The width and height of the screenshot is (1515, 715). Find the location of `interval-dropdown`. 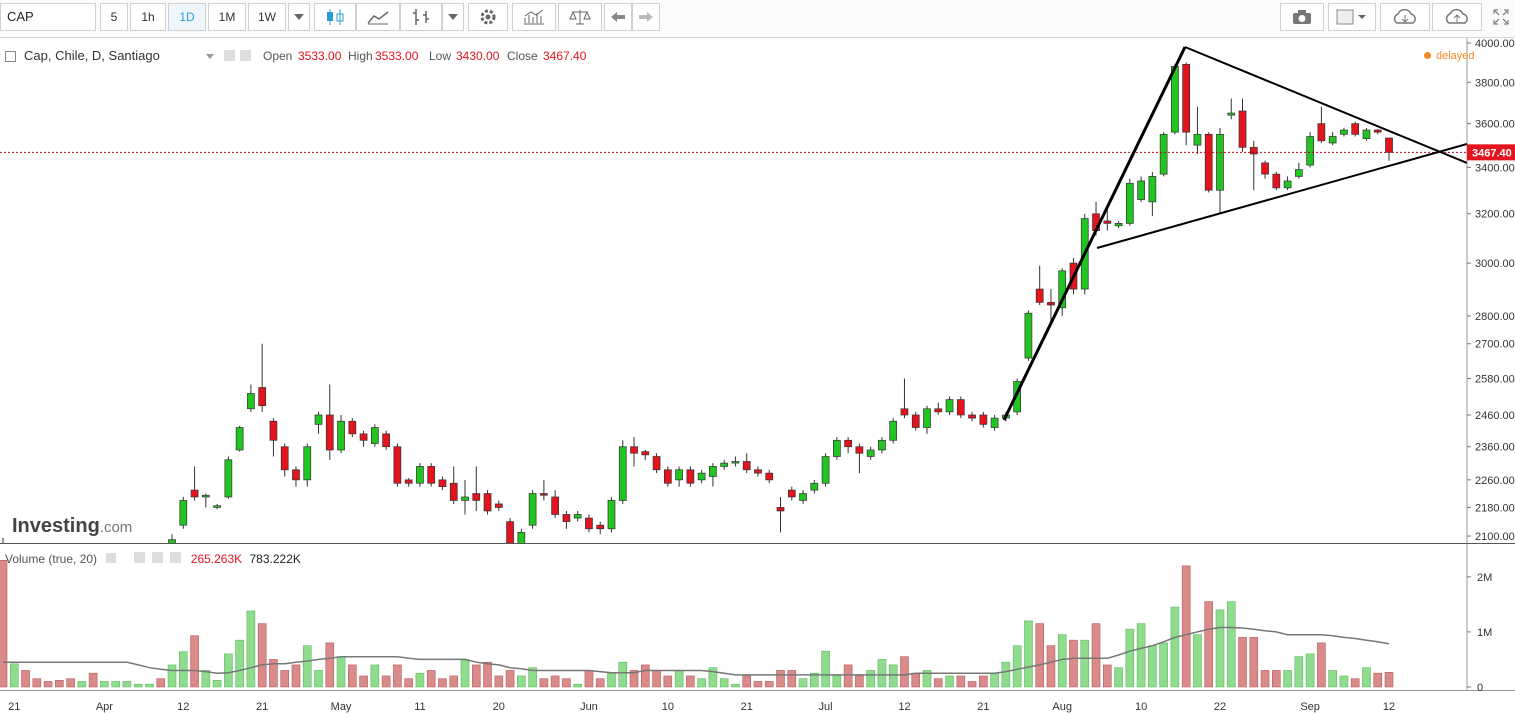

interval-dropdown is located at coordinates (299, 17).